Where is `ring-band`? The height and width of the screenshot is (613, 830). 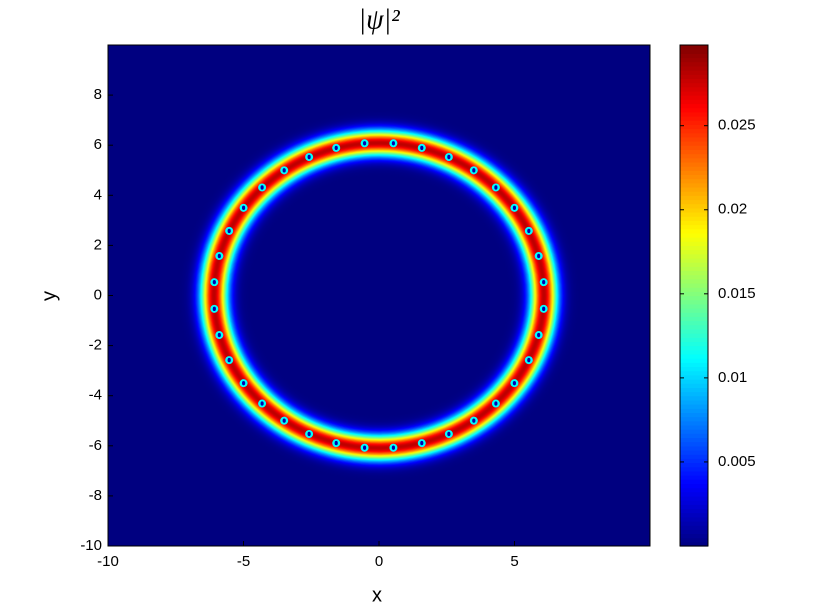 ring-band is located at coordinates (379, 295).